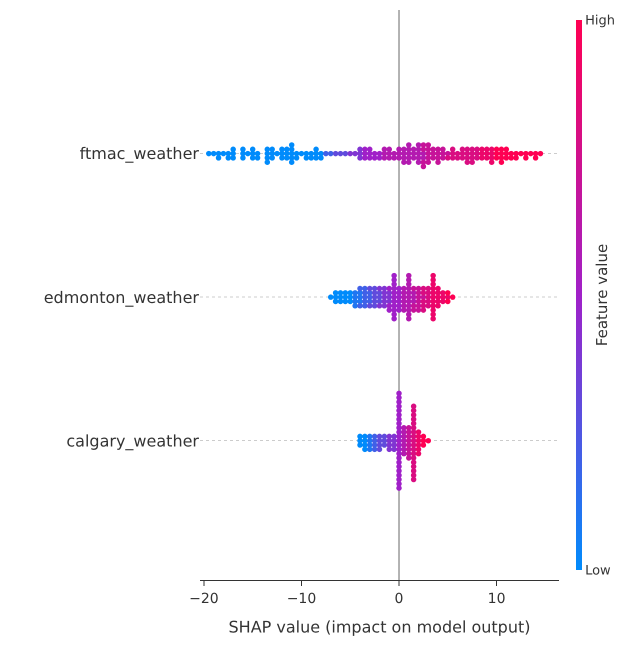  Describe the element at coordinates (301, 598) in the screenshot. I see `x-tick-label: −10` at that location.